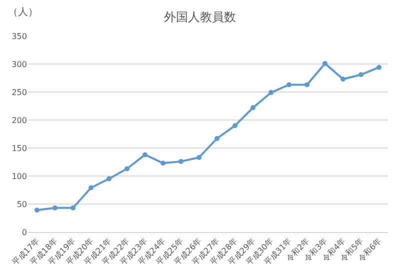  Describe the element at coordinates (19, 176) in the screenshot. I see `y-tick-label: 100` at that location.